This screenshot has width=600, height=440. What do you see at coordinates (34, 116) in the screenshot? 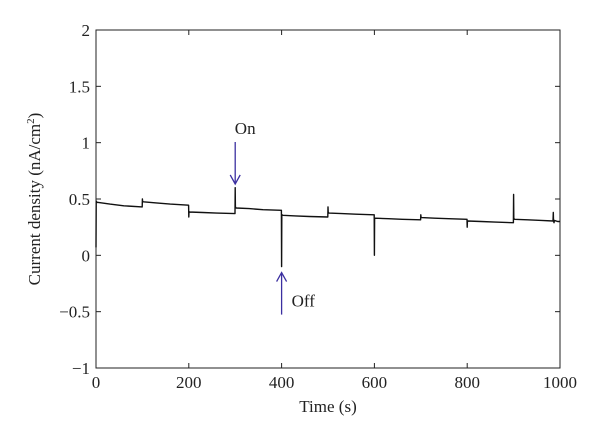
I see `y-axis-title-close: )` at bounding box center [34, 116].